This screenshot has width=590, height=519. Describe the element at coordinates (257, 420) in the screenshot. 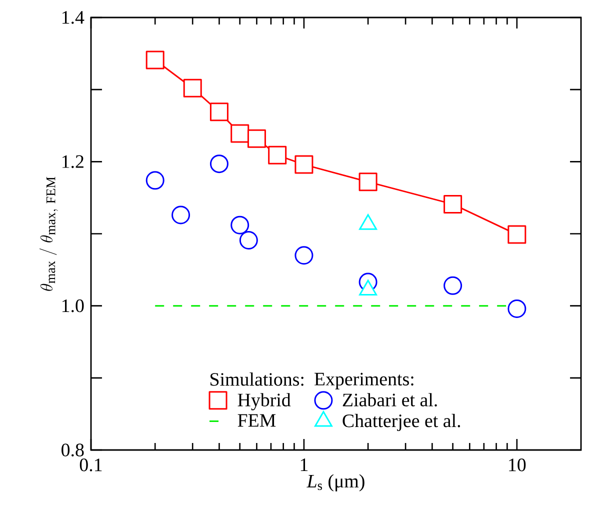

I see `legend-label: FEM` at that location.